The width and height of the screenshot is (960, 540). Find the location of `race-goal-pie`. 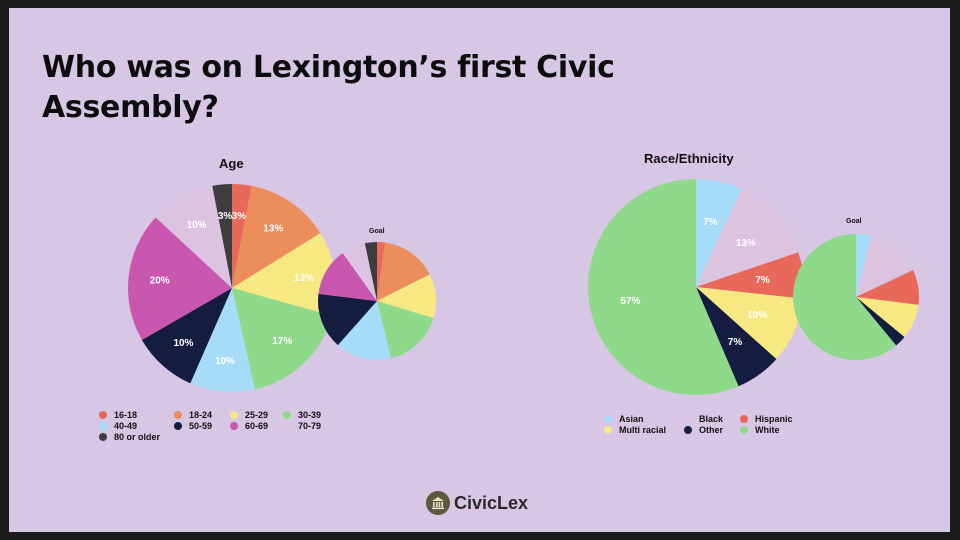

race-goal-pie is located at coordinates (856, 297).